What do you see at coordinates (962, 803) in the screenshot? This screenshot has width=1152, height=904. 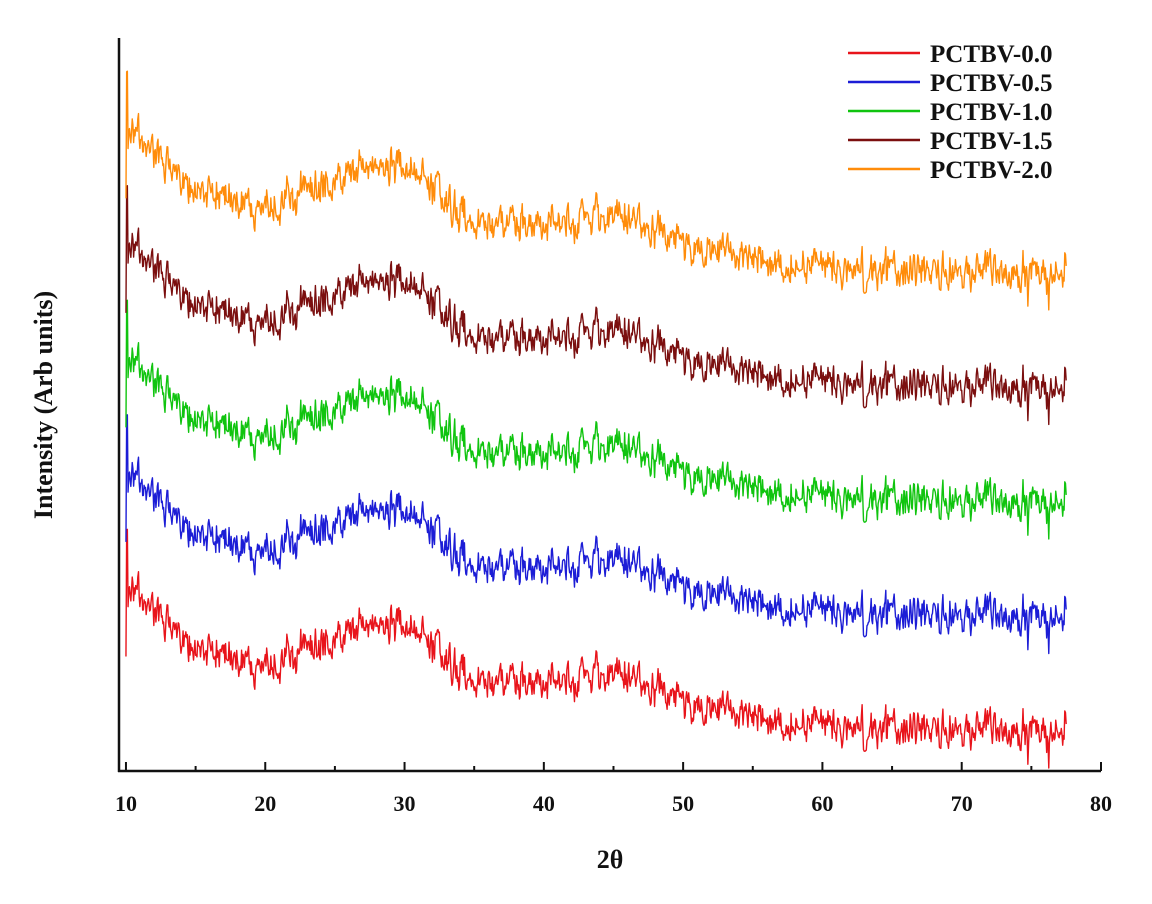 I see `x-tick-label: 70` at bounding box center [962, 803].